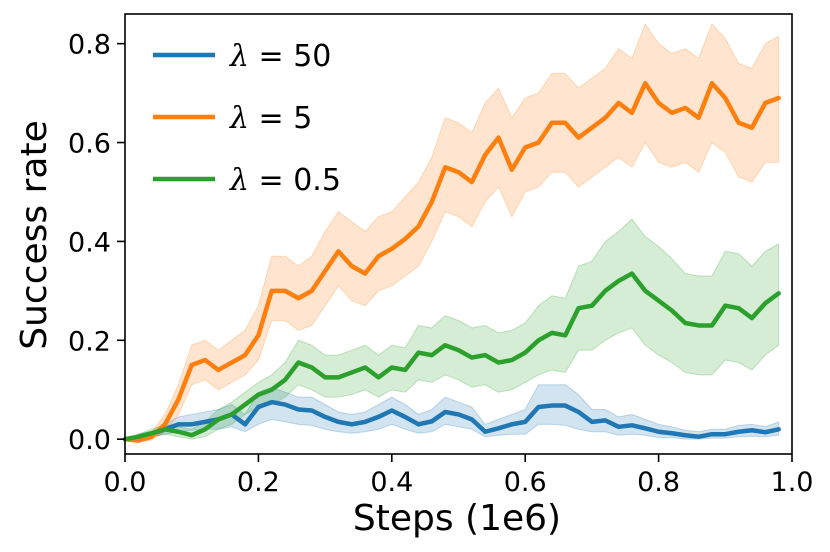 The width and height of the screenshot is (830, 552). What do you see at coordinates (270, 118) in the screenshot?
I see `legend-label-1: λ = 5` at bounding box center [270, 118].